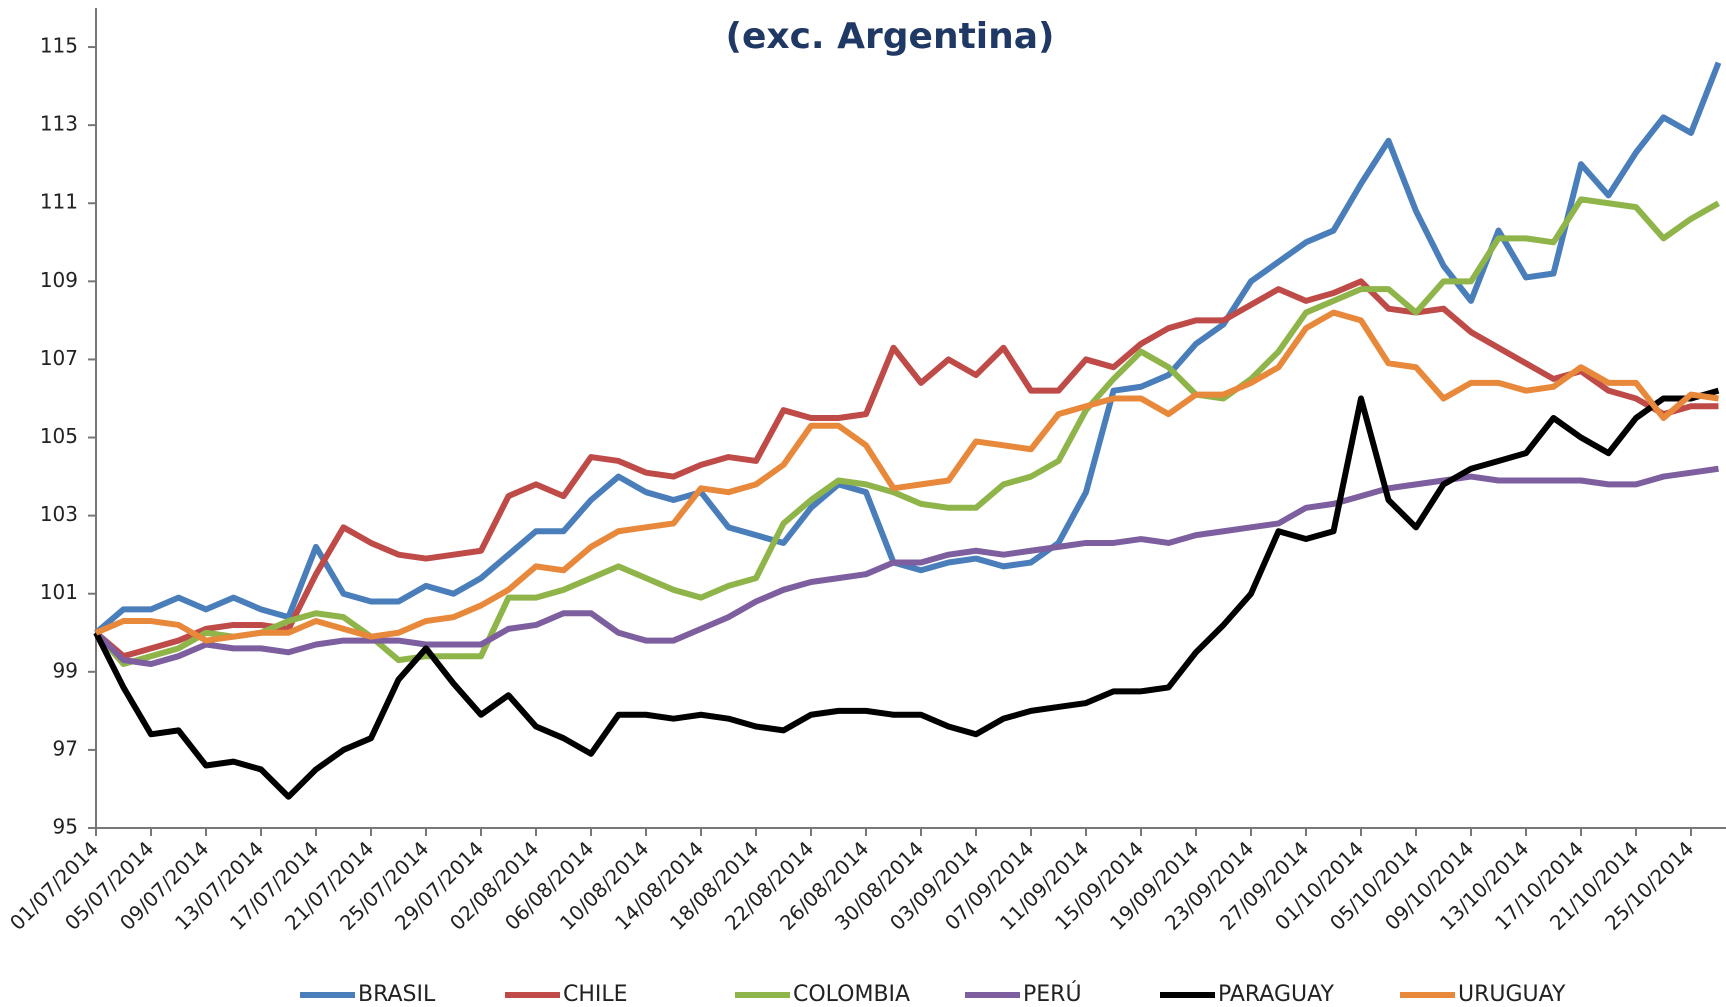 This screenshot has width=1726, height=1007. I want to click on legend-label: URUGUAY, so click(1512, 994).